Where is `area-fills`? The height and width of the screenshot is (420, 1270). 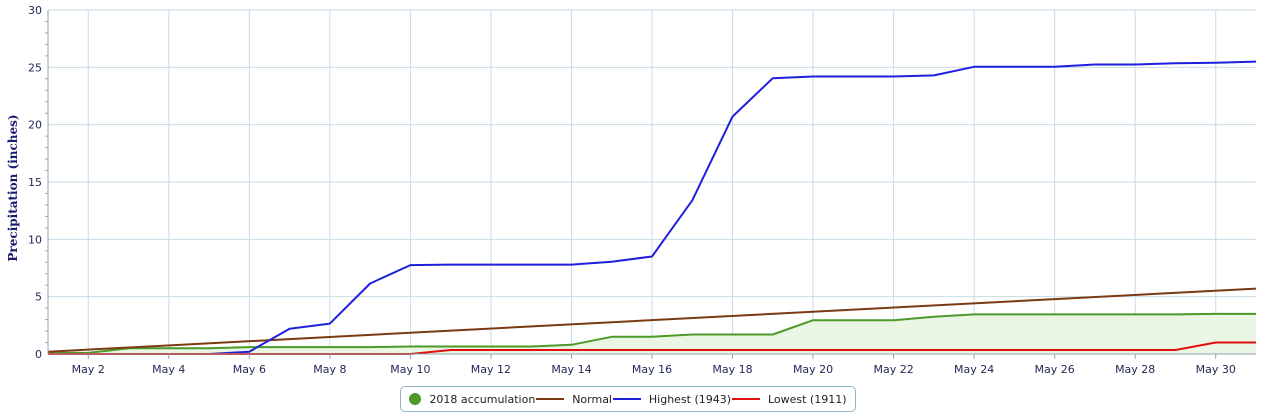 area-fills is located at coordinates (652, 333).